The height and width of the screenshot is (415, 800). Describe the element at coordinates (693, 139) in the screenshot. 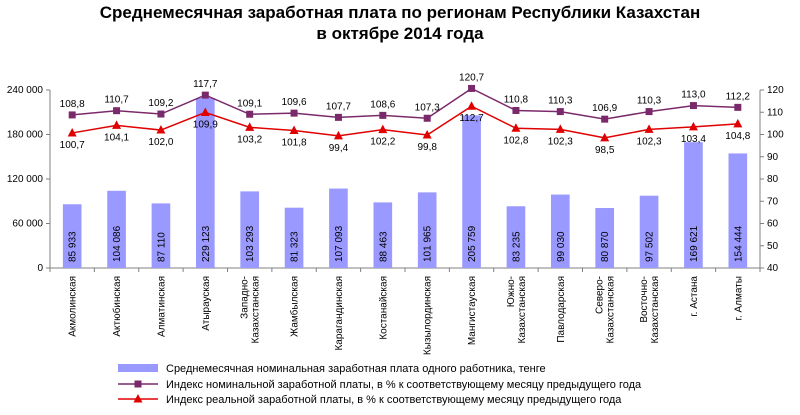

I see `series-value-label: 103,4` at that location.